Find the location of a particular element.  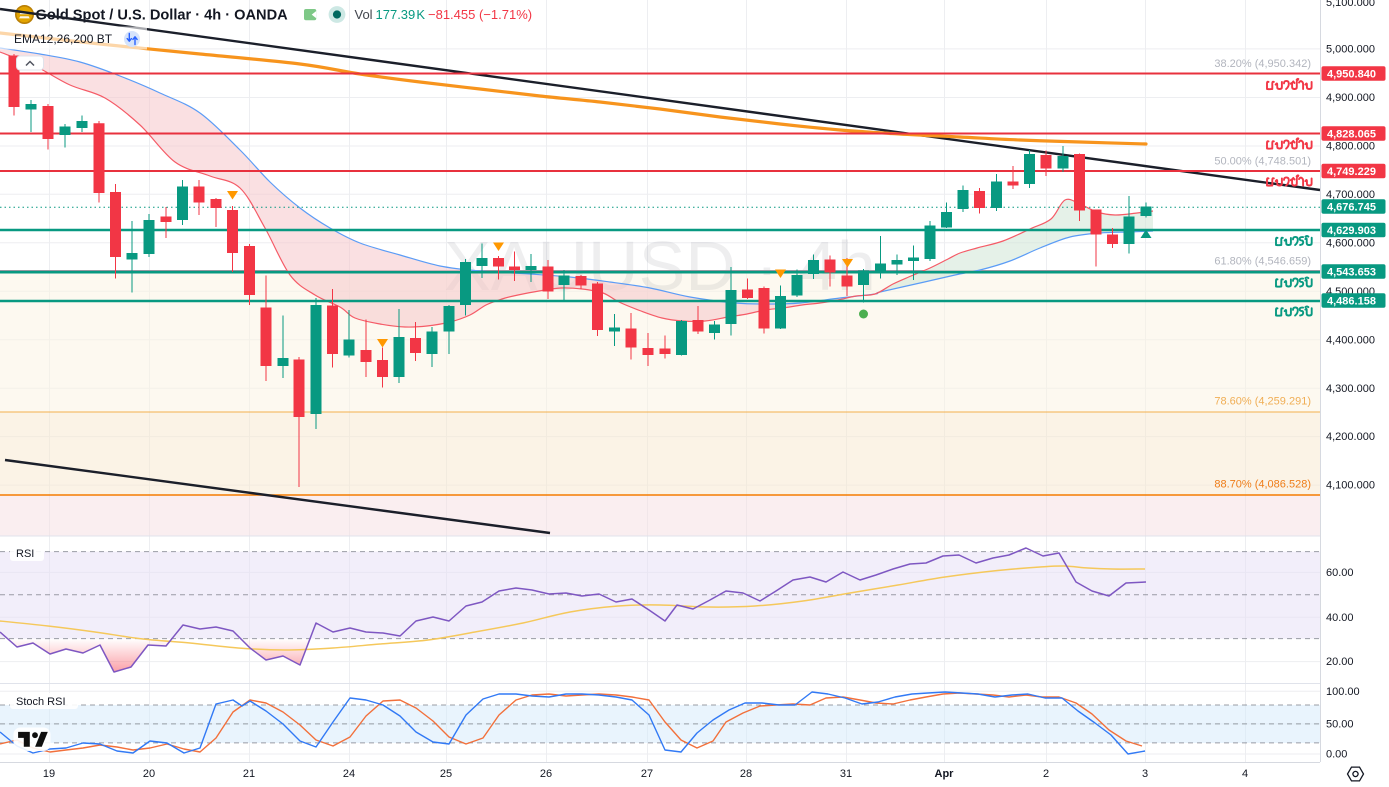

svg-text: 0.00 is located at coordinates (1336, 755).